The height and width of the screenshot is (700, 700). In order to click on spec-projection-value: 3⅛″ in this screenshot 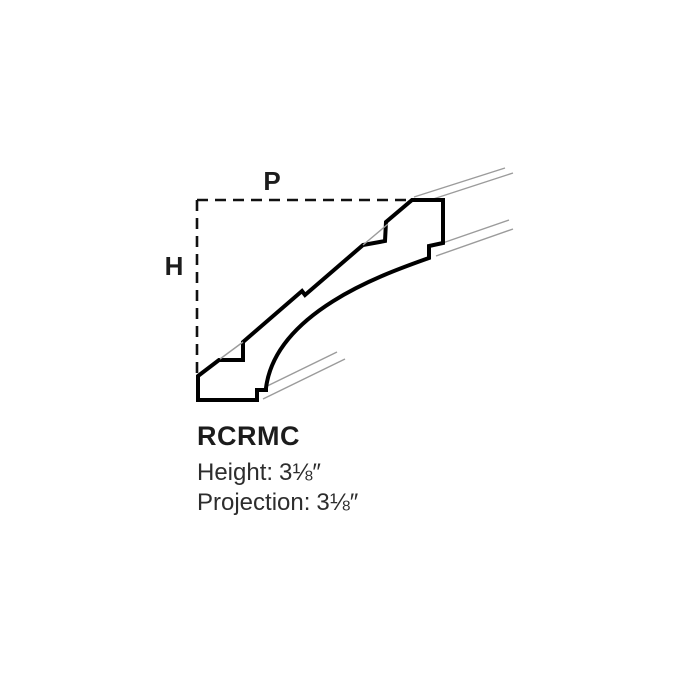, I will do `click(337, 502)`.